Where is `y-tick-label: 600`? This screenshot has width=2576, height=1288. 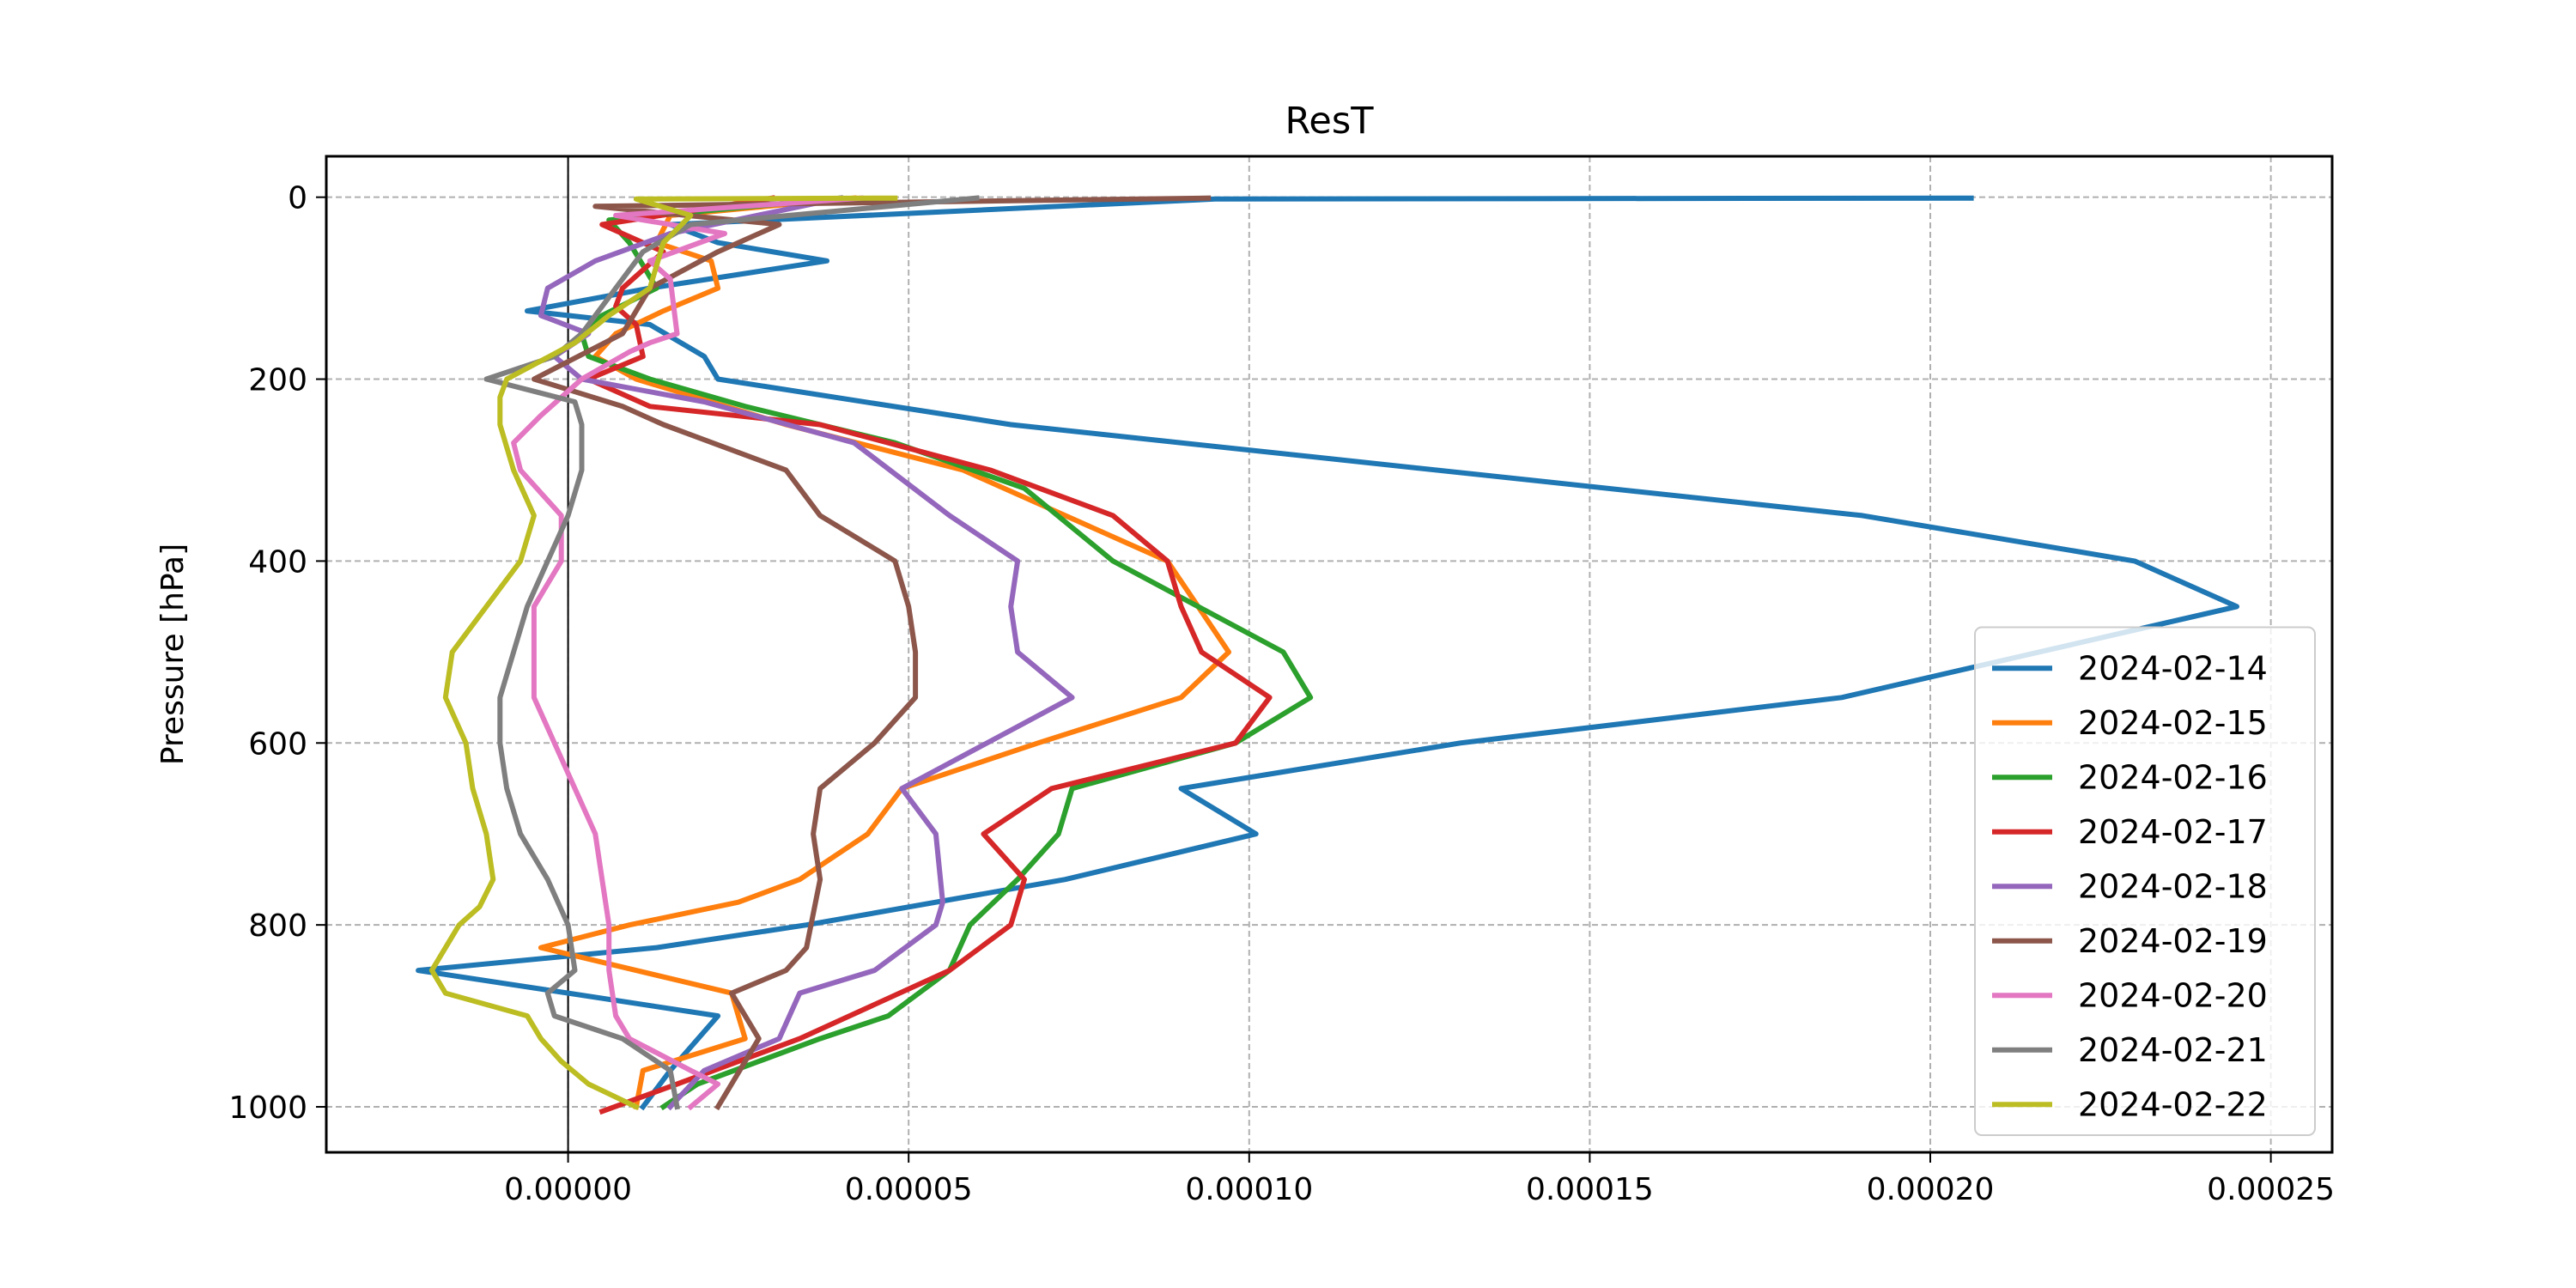
y-tick-label: 600 is located at coordinates (278, 744).